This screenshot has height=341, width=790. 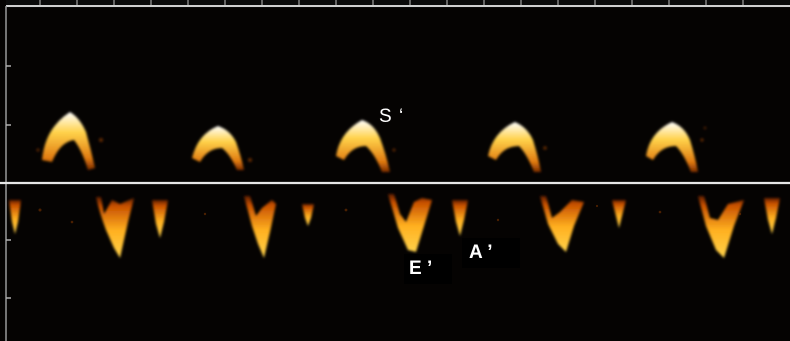 I want to click on e-prime-label: E ’, so click(x=421, y=268).